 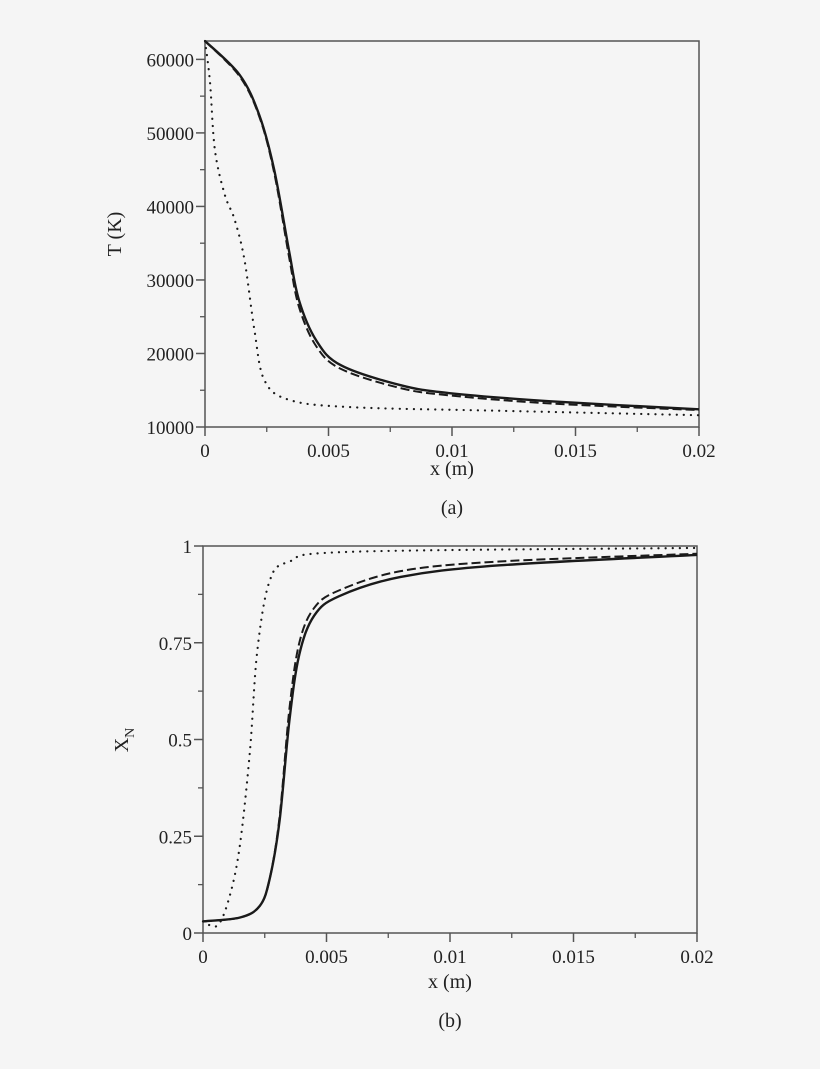 What do you see at coordinates (171, 134) in the screenshot?
I see `y-tick-label: 50000` at bounding box center [171, 134].